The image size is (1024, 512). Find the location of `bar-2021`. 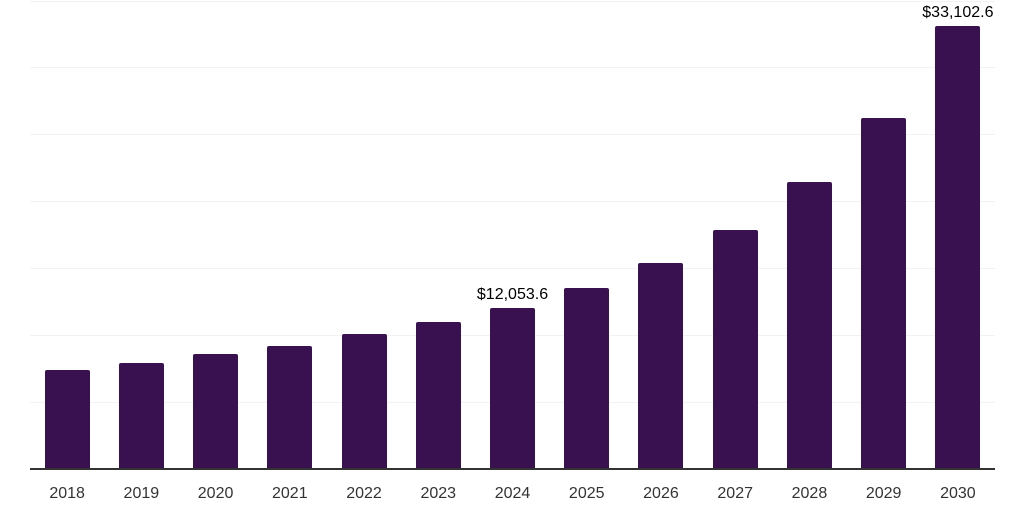

bar-2021 is located at coordinates (290, 407).